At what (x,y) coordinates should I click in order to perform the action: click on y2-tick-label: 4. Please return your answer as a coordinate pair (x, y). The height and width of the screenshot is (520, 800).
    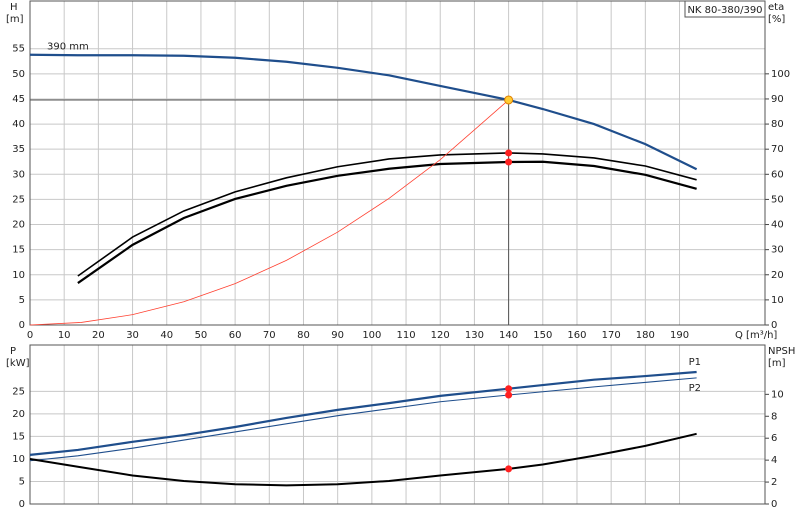
    Looking at the image, I should click on (774, 460).